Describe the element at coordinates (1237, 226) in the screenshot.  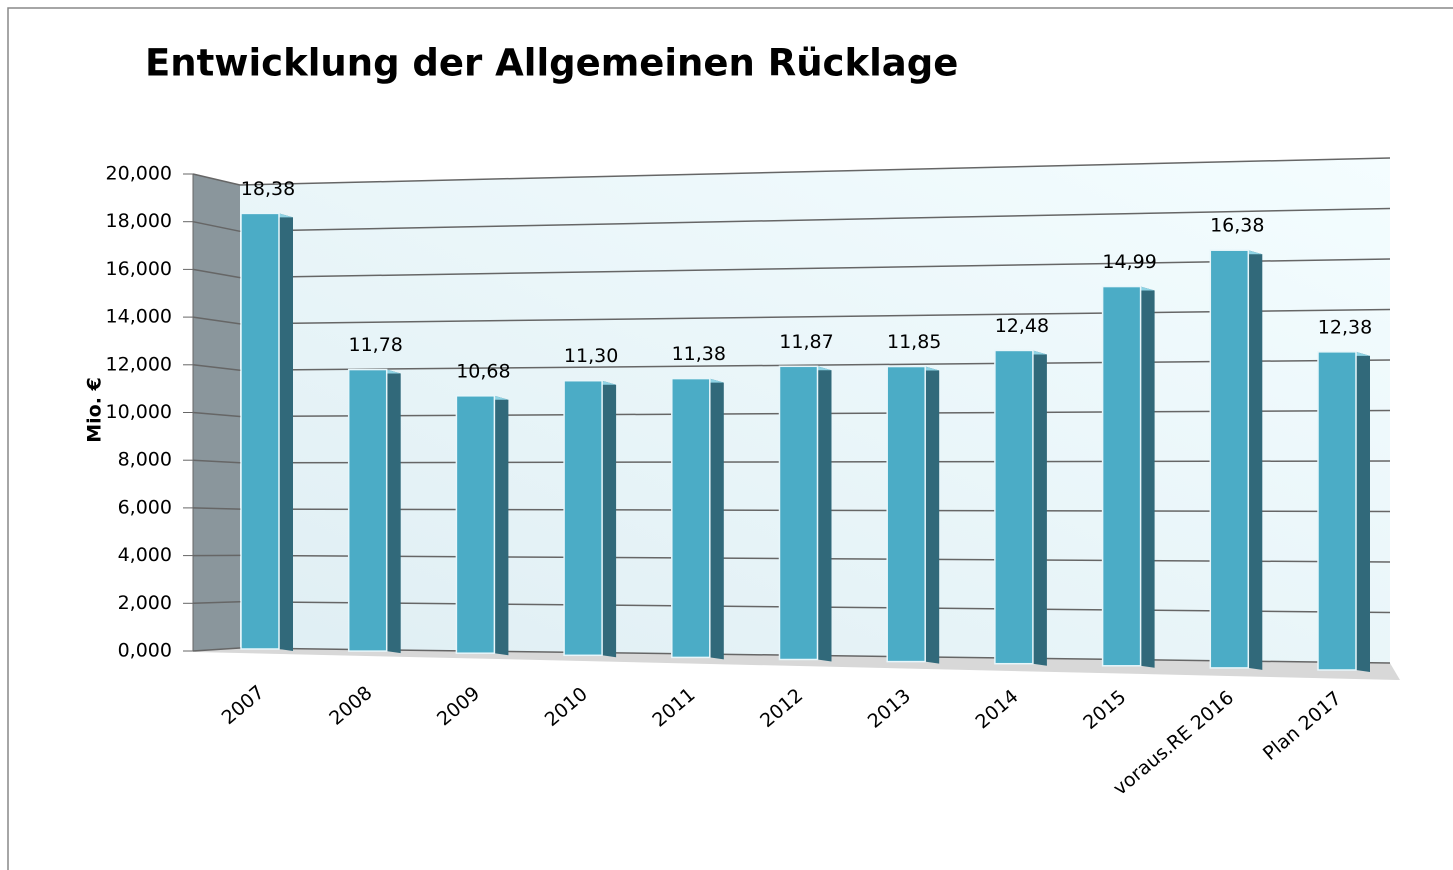
I see `value-label: 16,38` at that location.